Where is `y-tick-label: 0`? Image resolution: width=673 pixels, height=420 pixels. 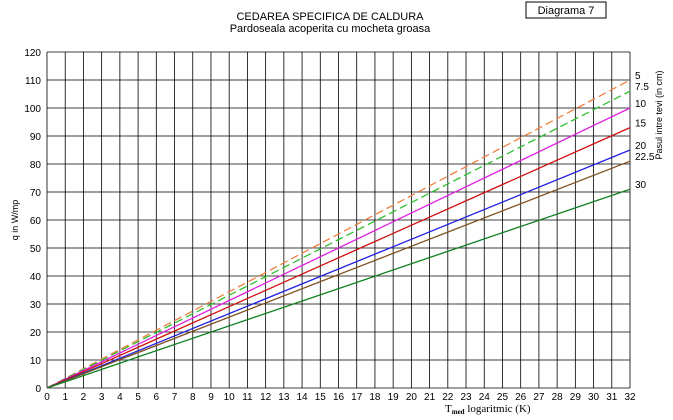
y-tick-label: 0 is located at coordinates (38, 389).